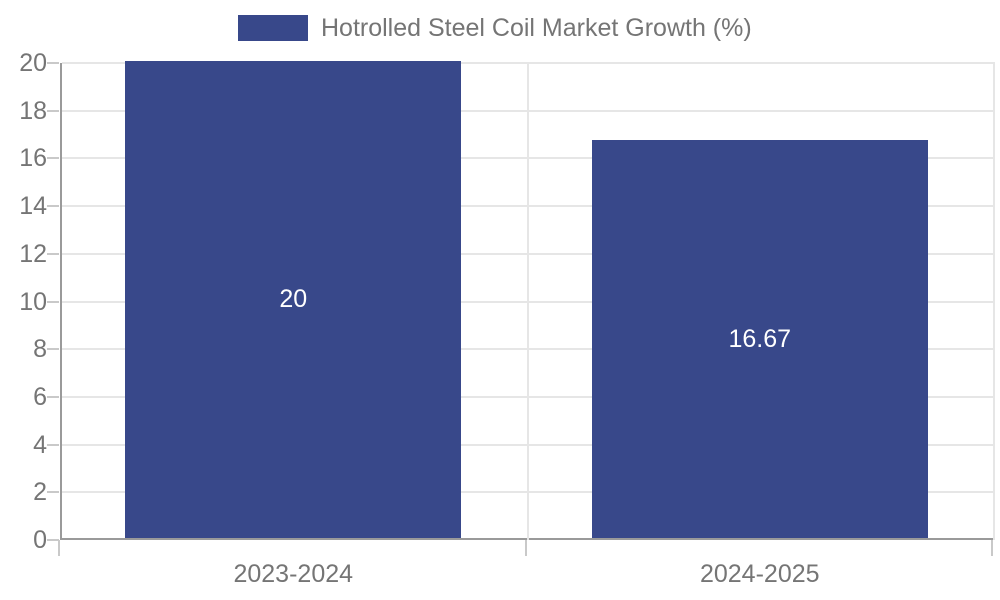 This screenshot has height=600, width=1000. I want to click on legend-label: Hotrolled Steel Coil Market Growth (%), so click(536, 27).